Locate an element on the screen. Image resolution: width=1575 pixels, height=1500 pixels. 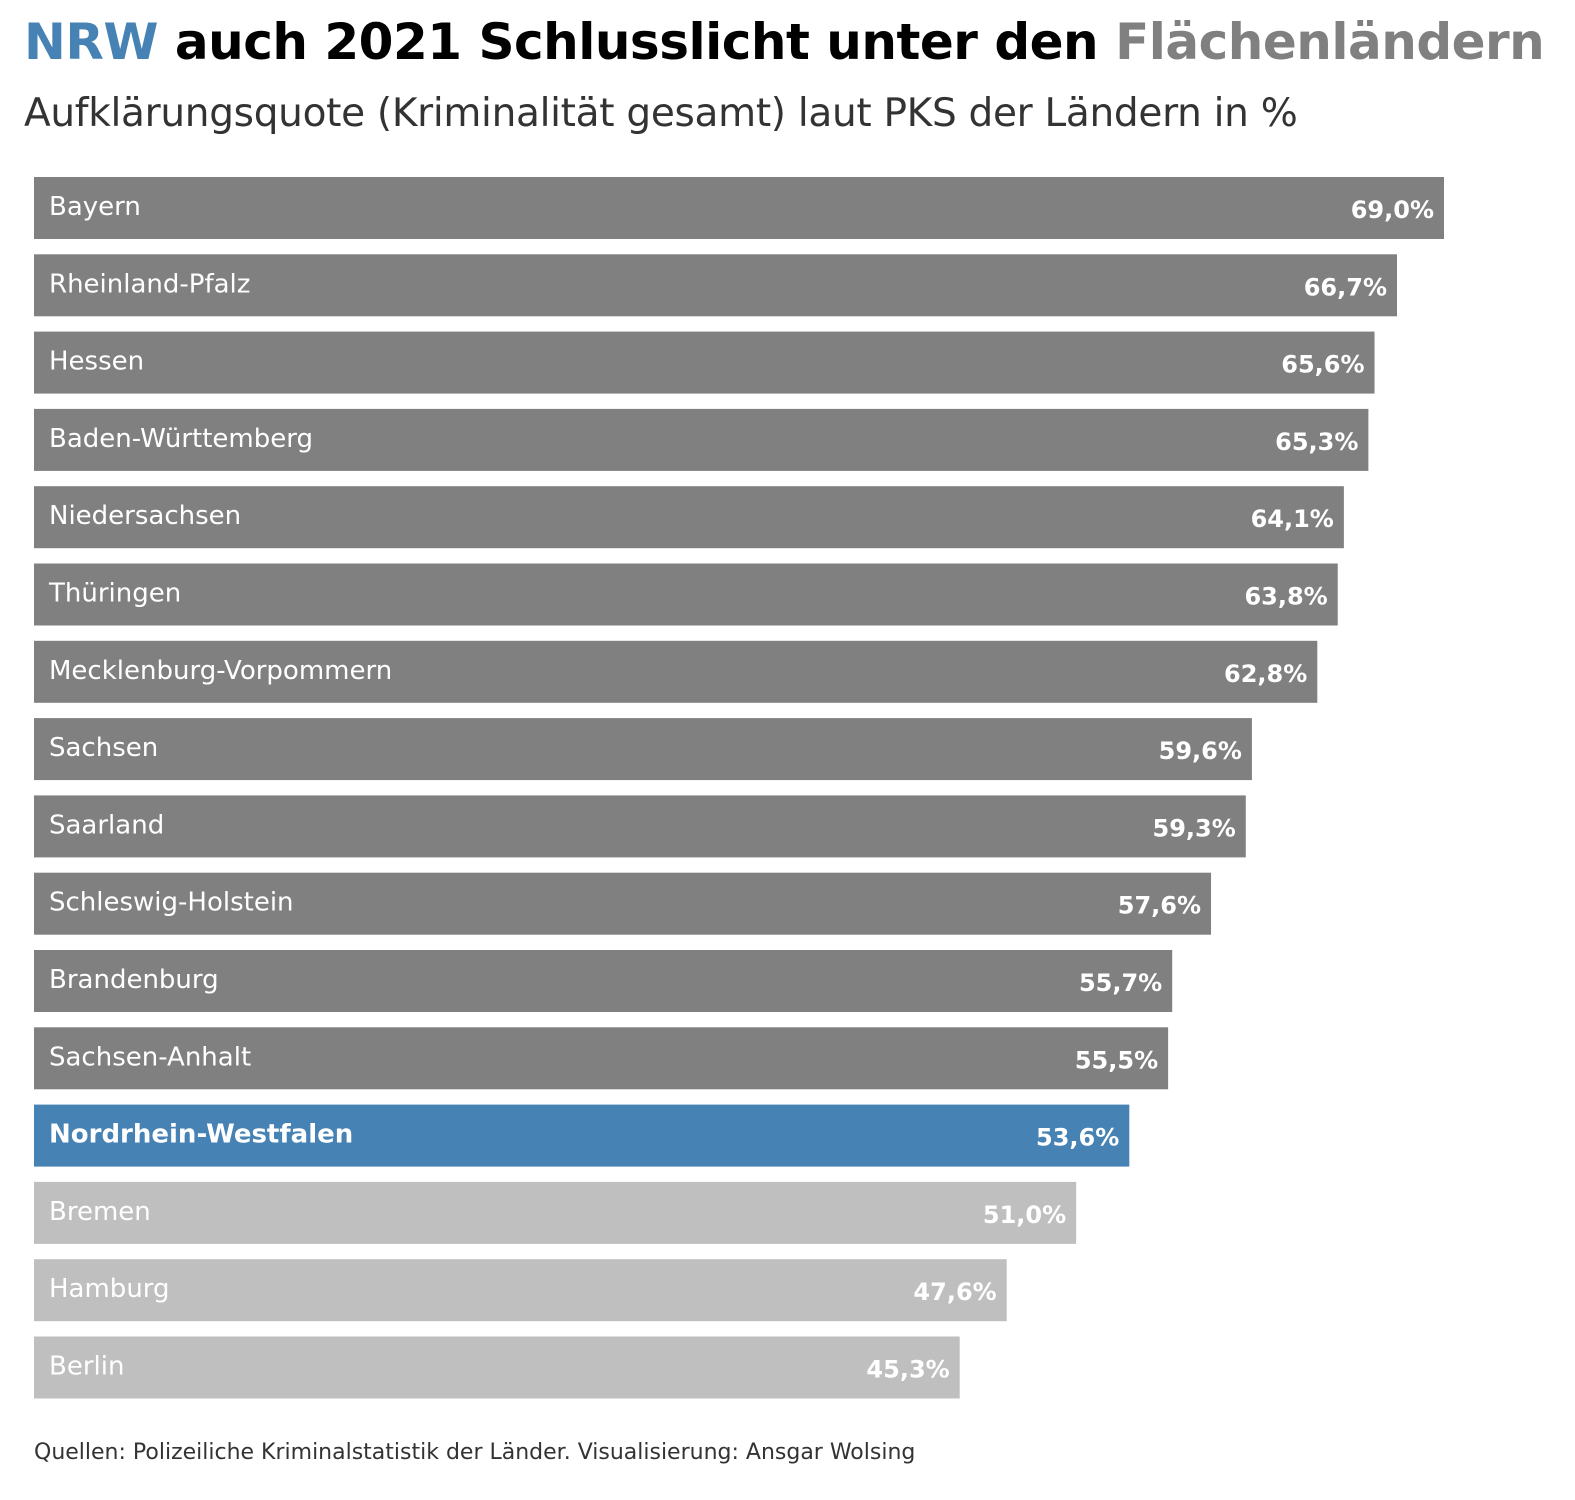
bar-schleswig-holstein is located at coordinates (623, 903).